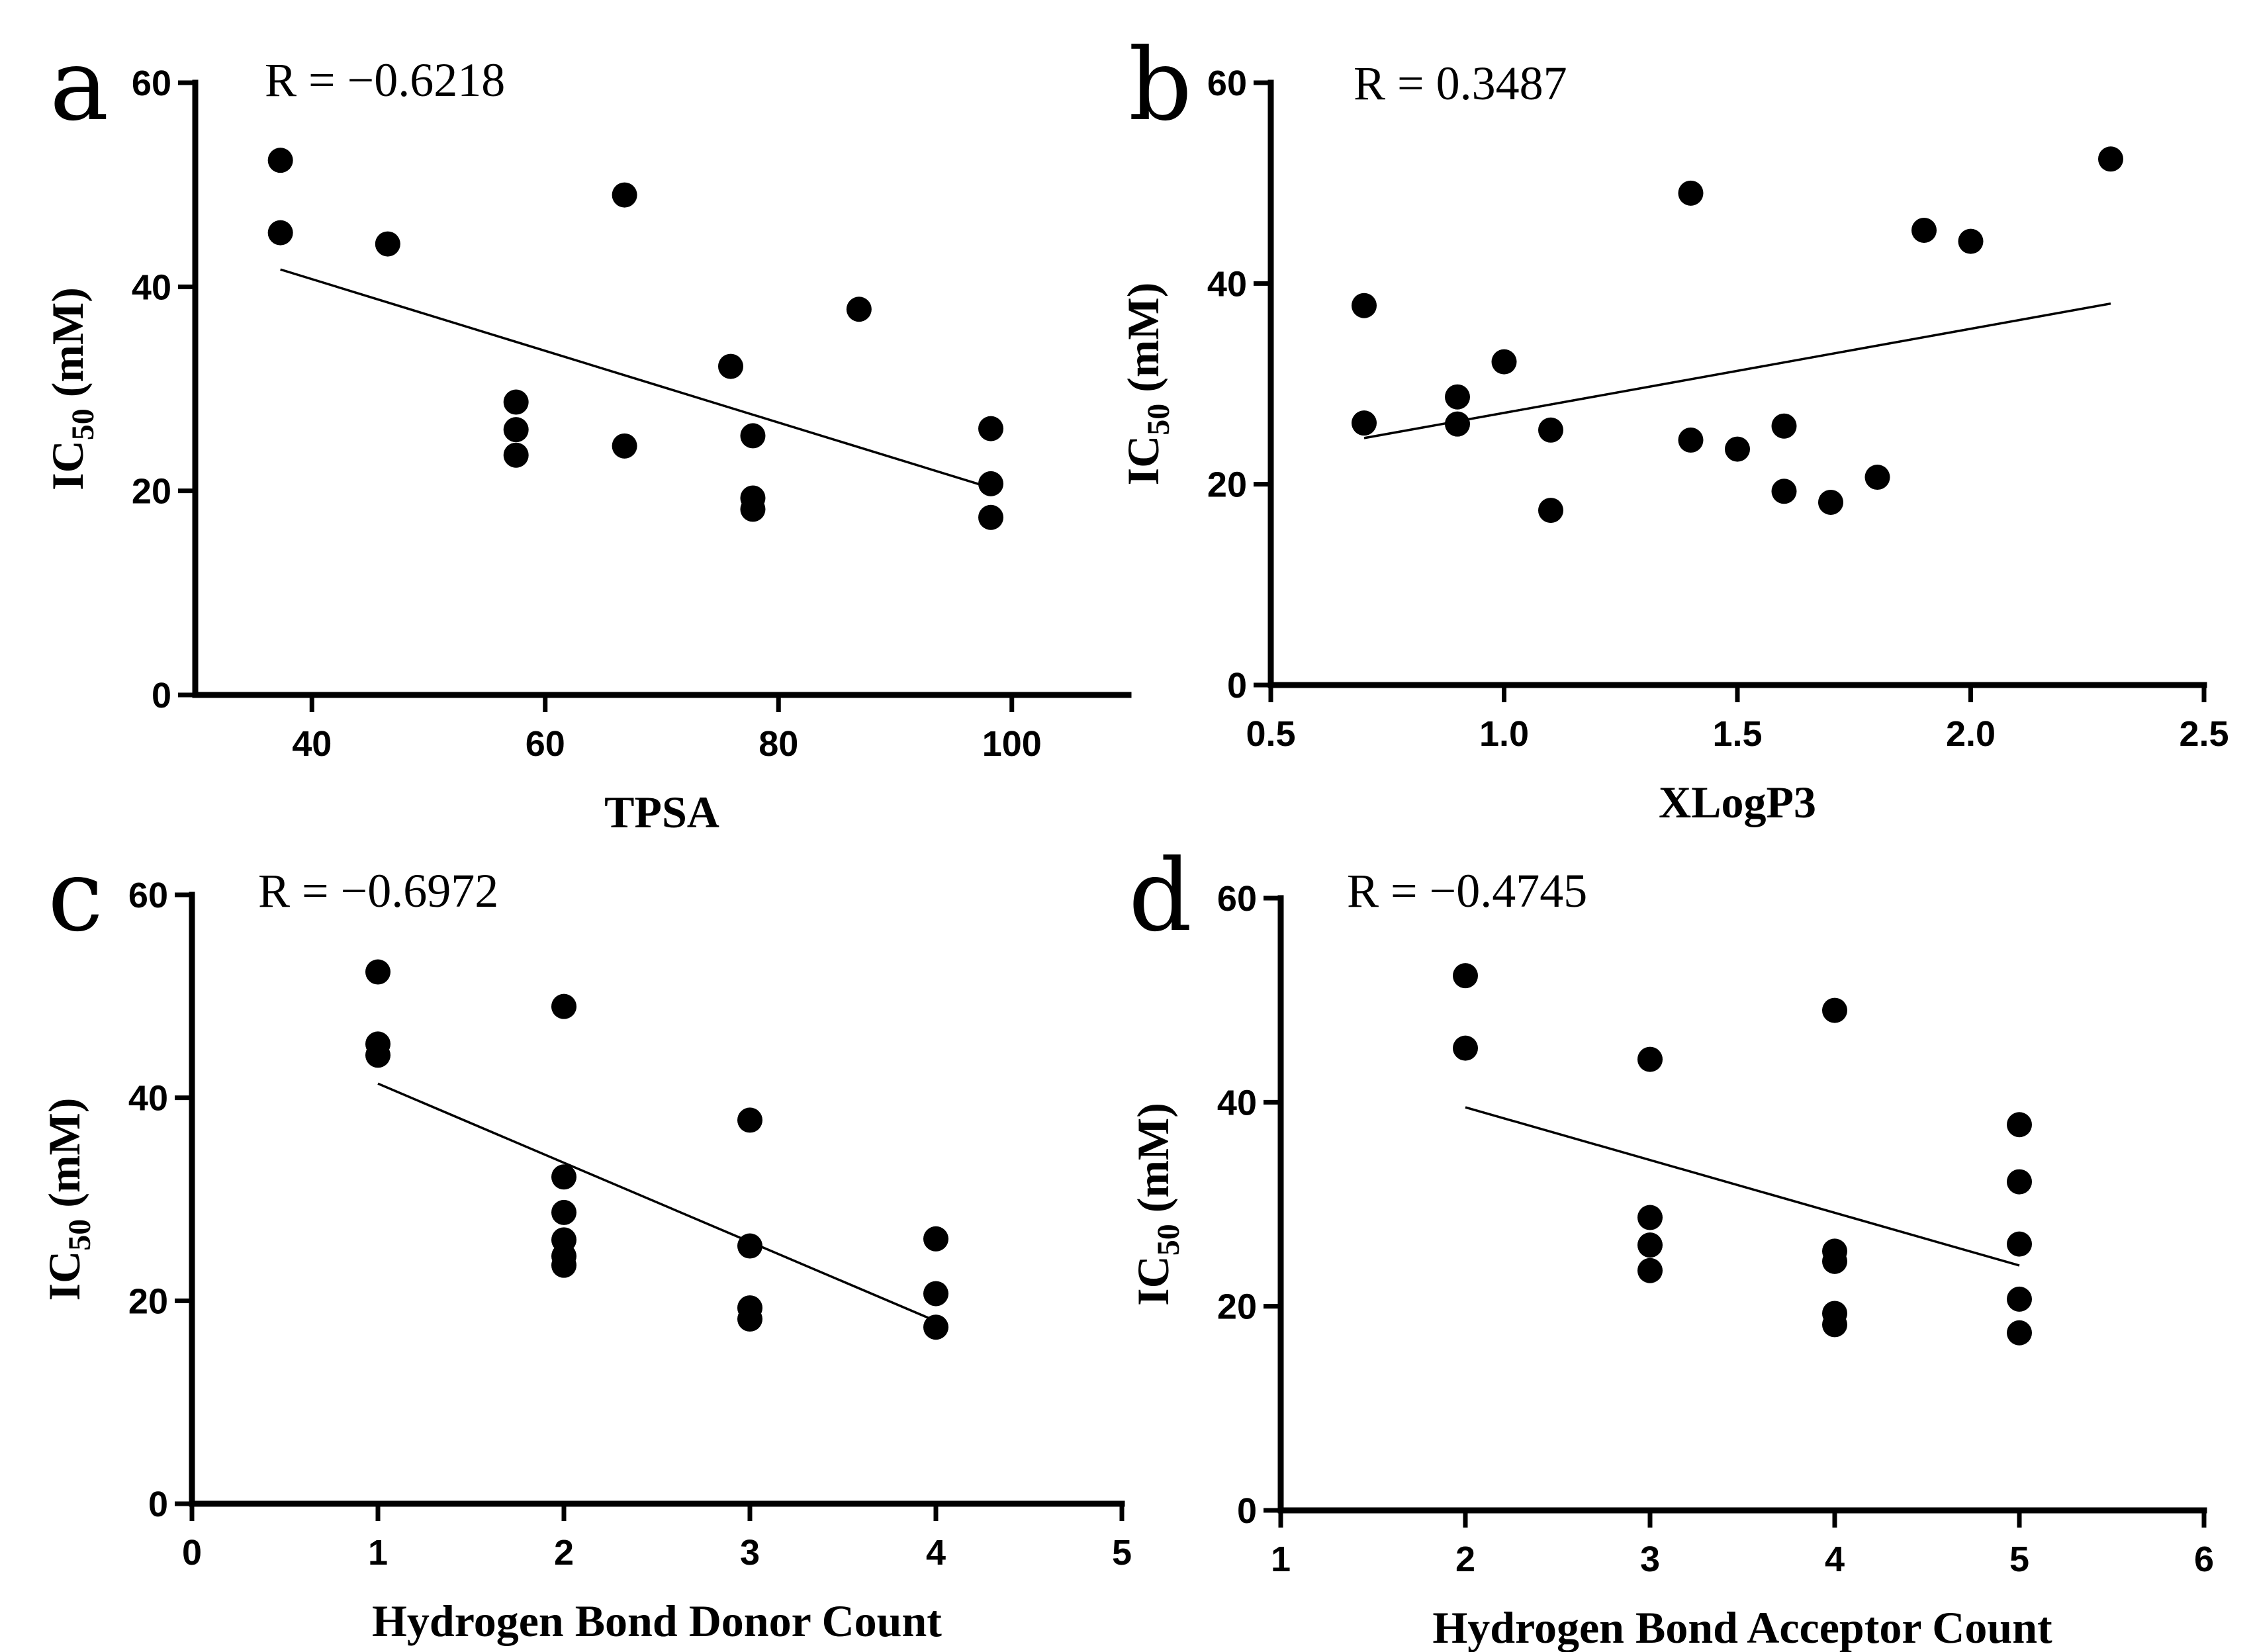  Describe the element at coordinates (1737, 734) in the screenshot. I see `x-tick-label: 1.5` at that location.